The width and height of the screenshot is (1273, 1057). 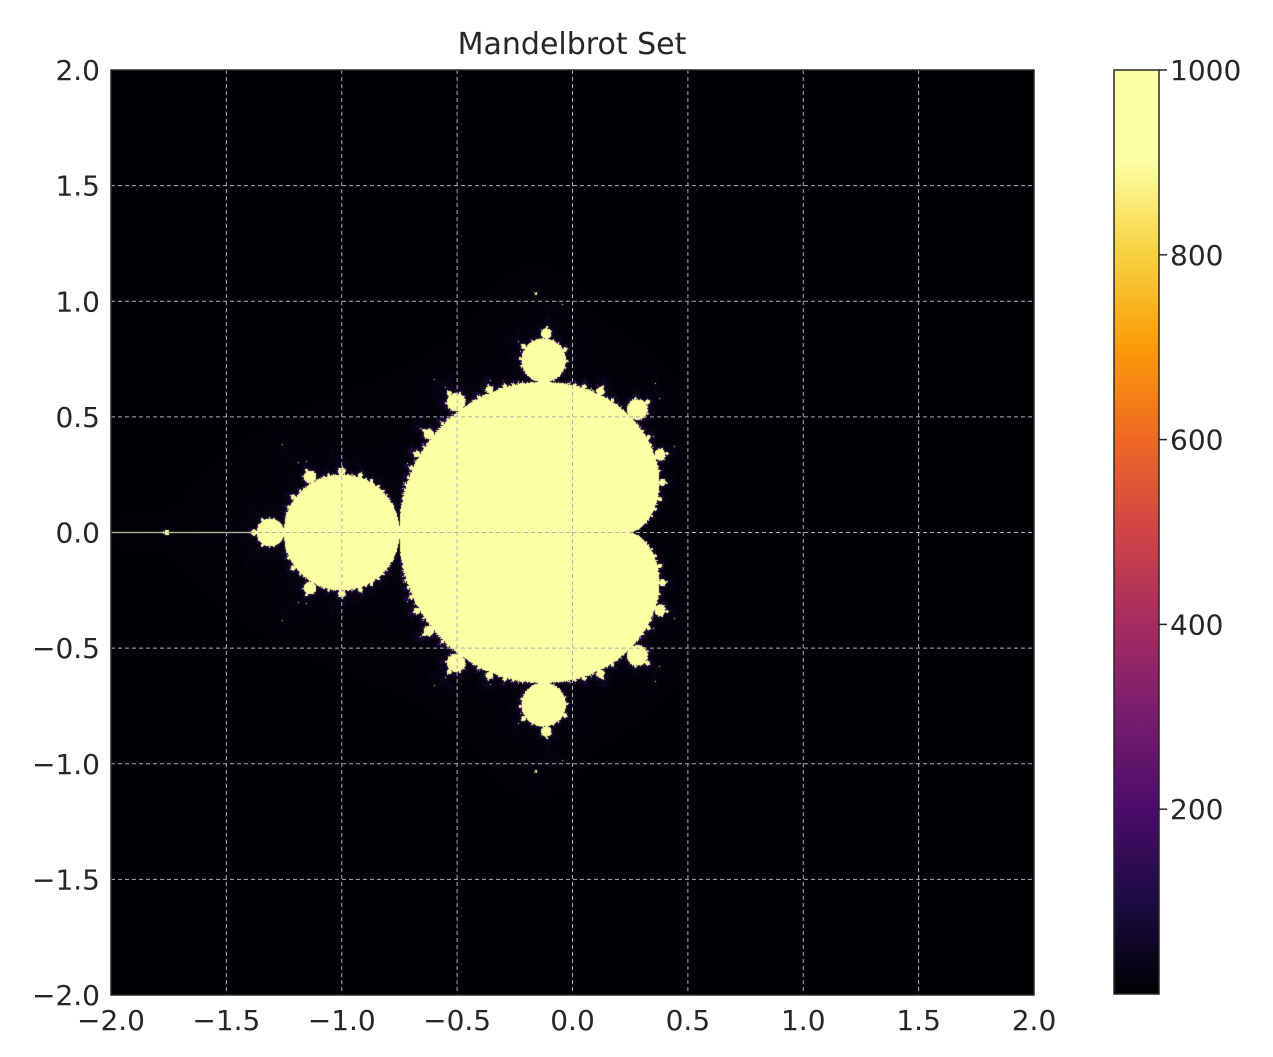 What do you see at coordinates (457, 1020) in the screenshot?
I see `x-tick-label: −0.5` at bounding box center [457, 1020].